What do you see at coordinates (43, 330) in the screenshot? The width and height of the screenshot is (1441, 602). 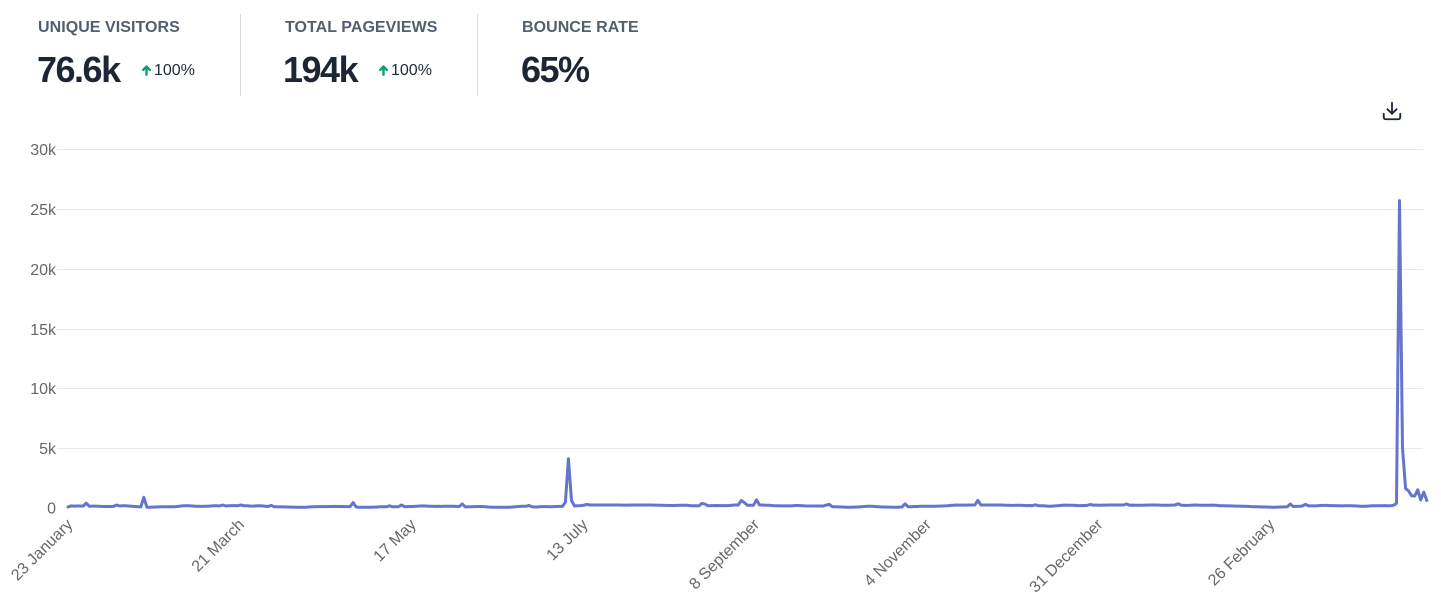 I see `svg-text: 15k` at bounding box center [43, 330].